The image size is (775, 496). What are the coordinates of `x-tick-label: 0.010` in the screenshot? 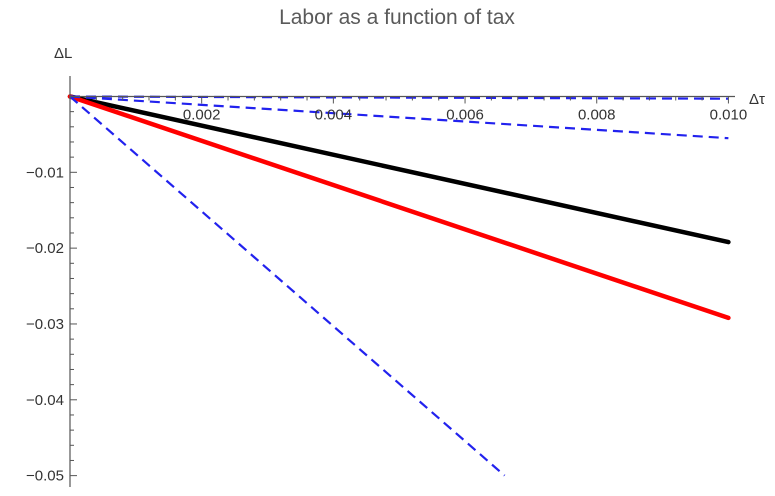 It's located at (729, 114).